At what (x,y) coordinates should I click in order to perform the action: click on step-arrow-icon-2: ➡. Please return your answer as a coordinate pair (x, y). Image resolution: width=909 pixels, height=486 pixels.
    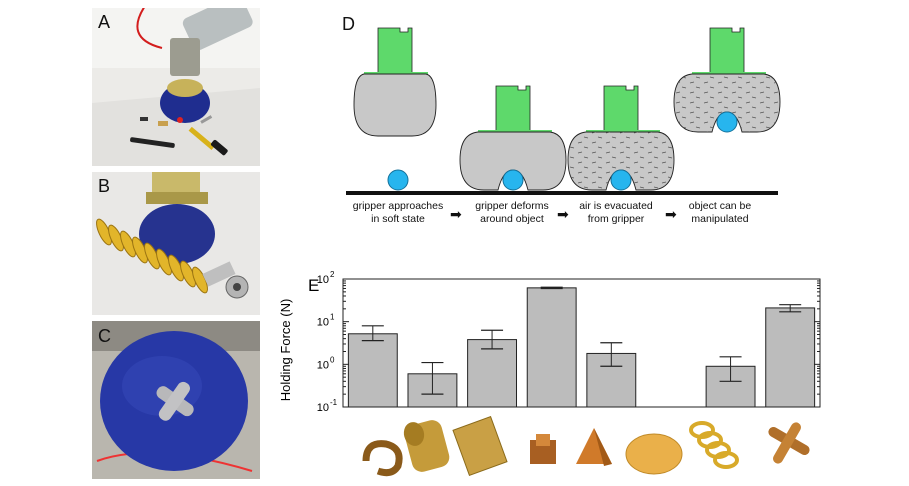
    Looking at the image, I should click on (563, 214).